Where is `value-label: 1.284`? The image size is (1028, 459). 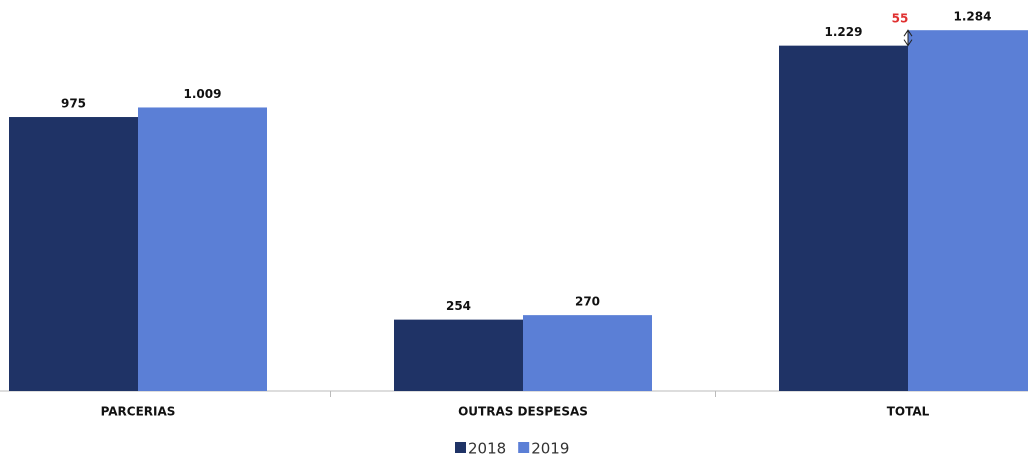
value-label: 1.284 is located at coordinates (973, 17).